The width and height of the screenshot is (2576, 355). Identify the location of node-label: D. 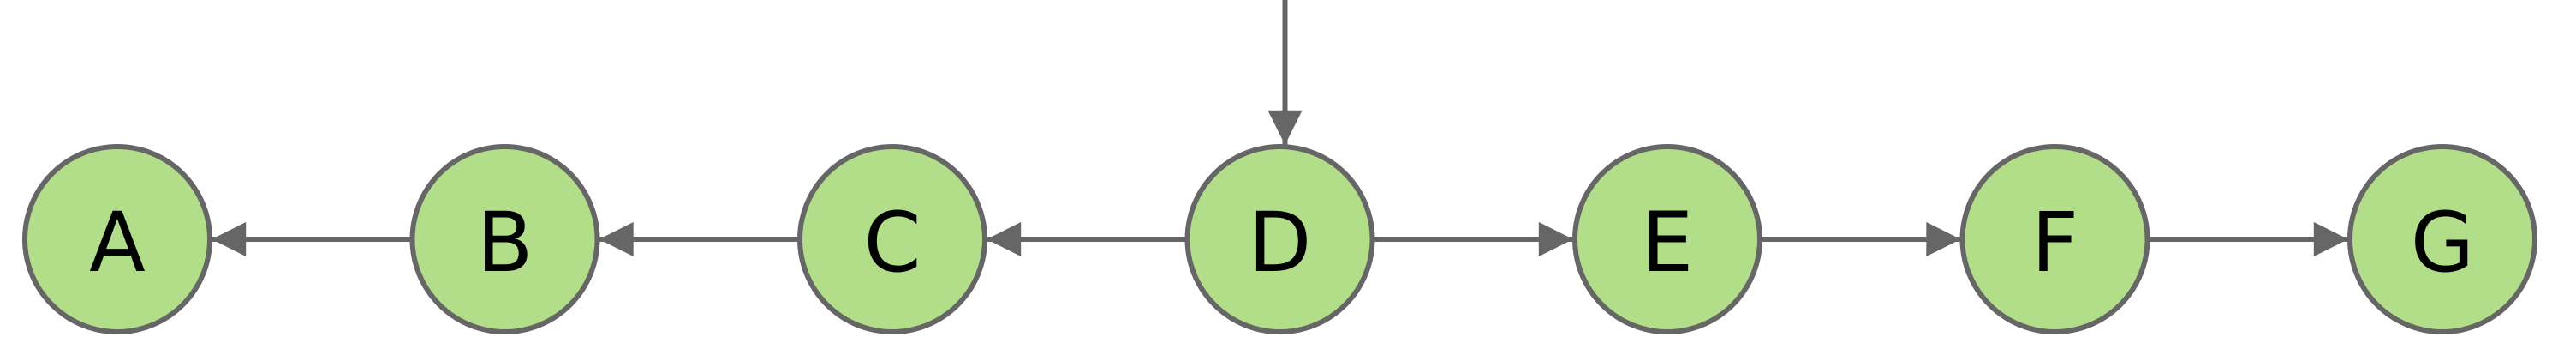
(1280, 243).